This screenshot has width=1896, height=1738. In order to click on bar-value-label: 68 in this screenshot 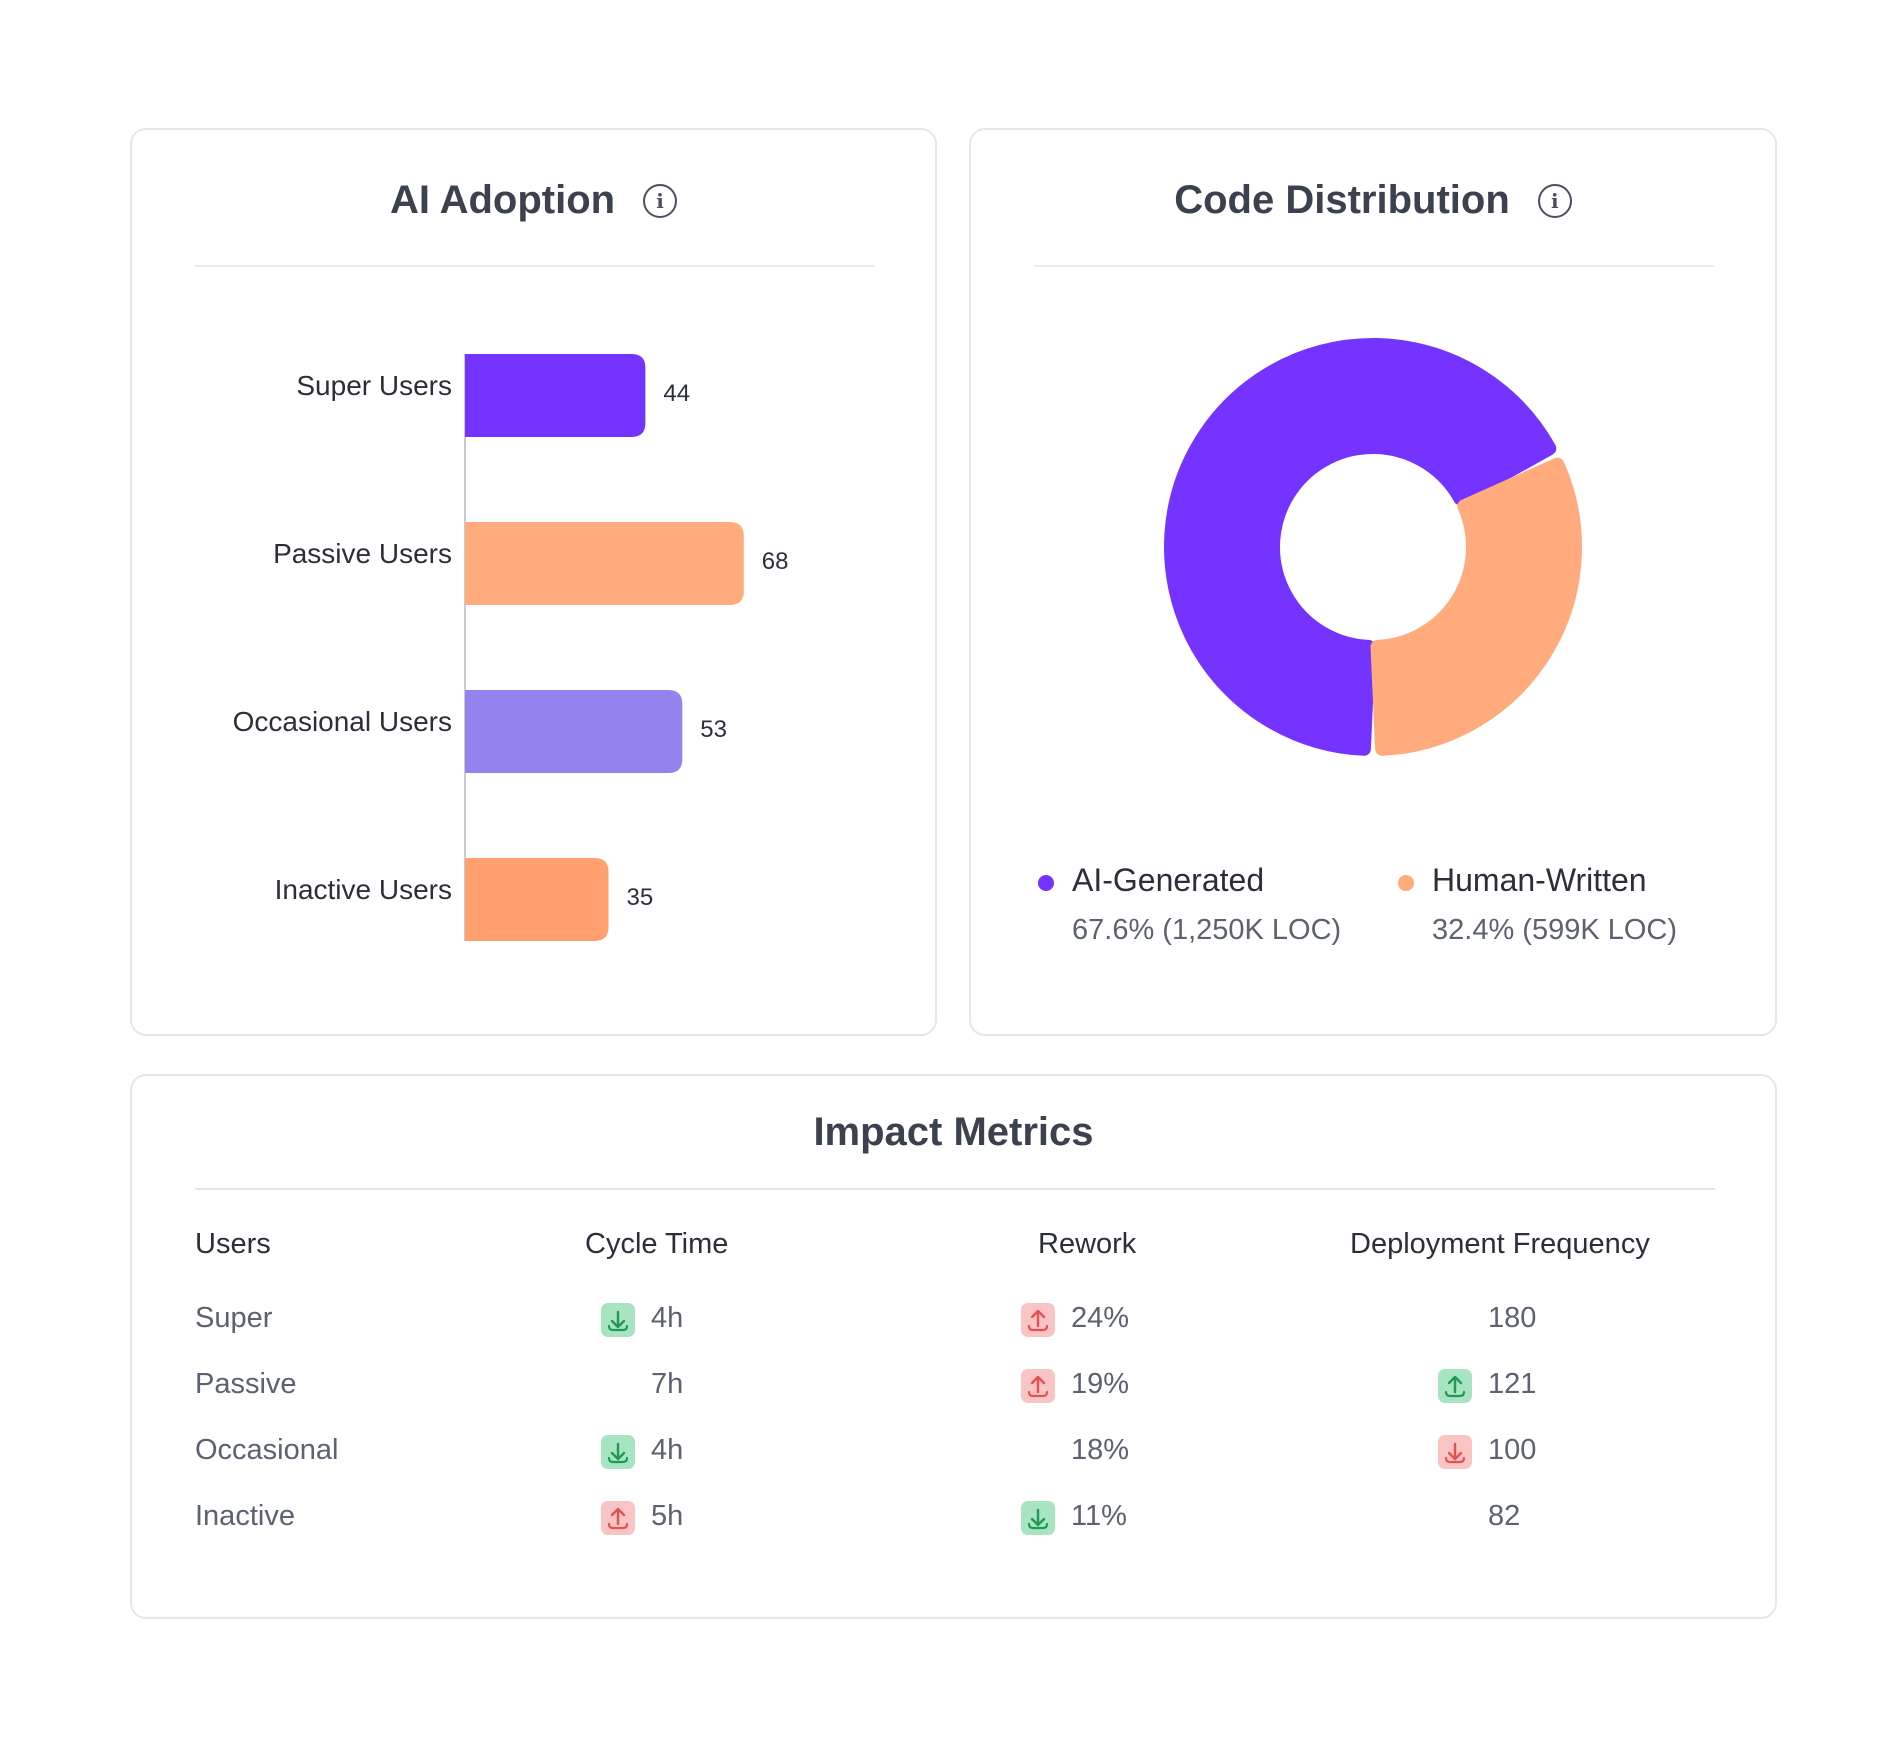, I will do `click(775, 561)`.